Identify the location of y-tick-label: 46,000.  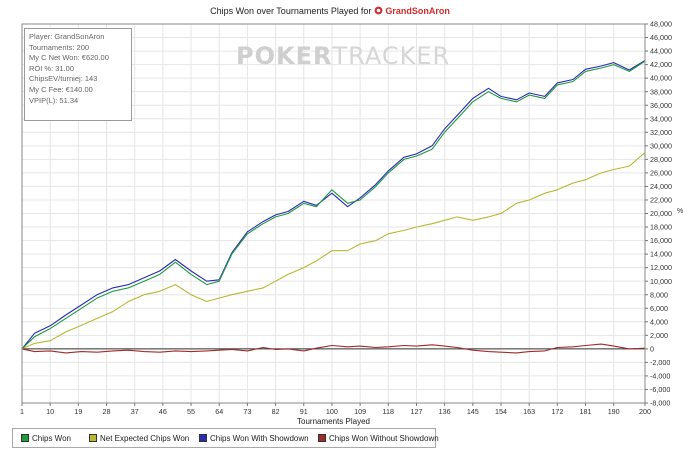
(661, 37).